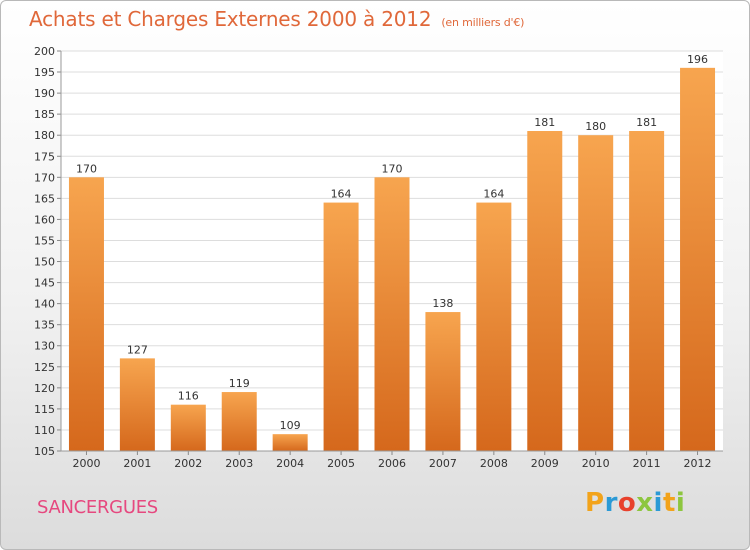 This screenshot has width=750, height=550. Describe the element at coordinates (44, 325) in the screenshot. I see `y-tick-label: 135` at that location.